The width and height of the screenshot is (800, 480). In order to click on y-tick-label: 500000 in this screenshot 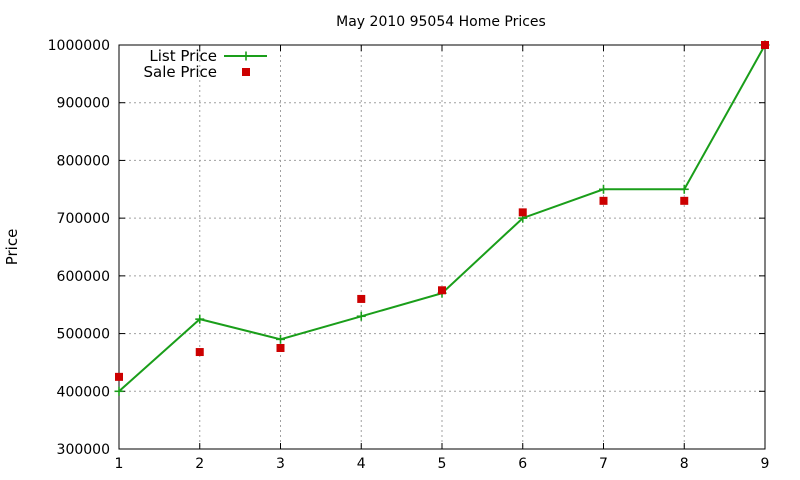, I will do `click(83, 335)`.